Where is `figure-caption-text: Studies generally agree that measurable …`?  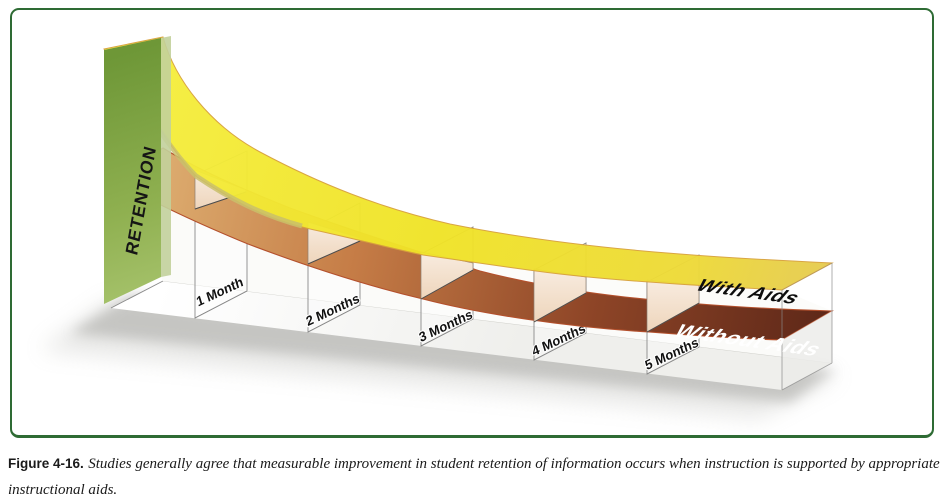 figure-caption-text: Studies generally agree that measurable … is located at coordinates (474, 477).